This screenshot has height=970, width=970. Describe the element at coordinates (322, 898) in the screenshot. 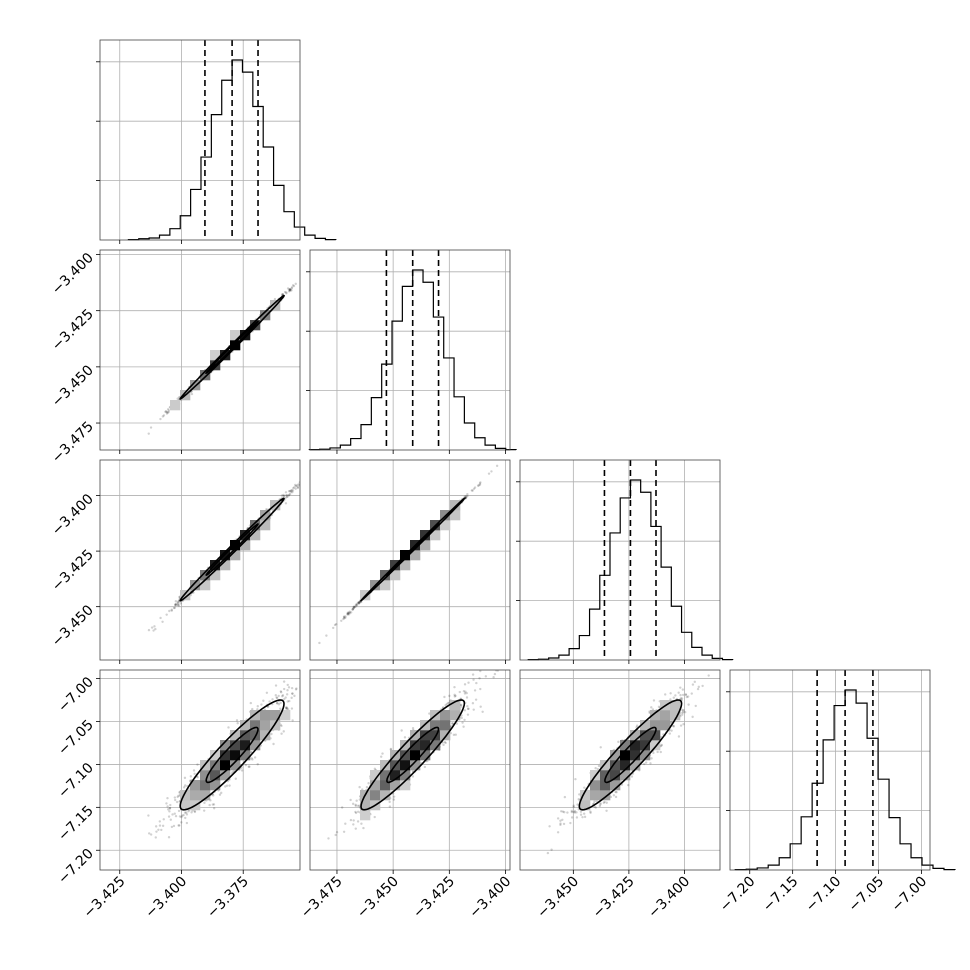

I see `x-tick-label: −3.475` at that location.